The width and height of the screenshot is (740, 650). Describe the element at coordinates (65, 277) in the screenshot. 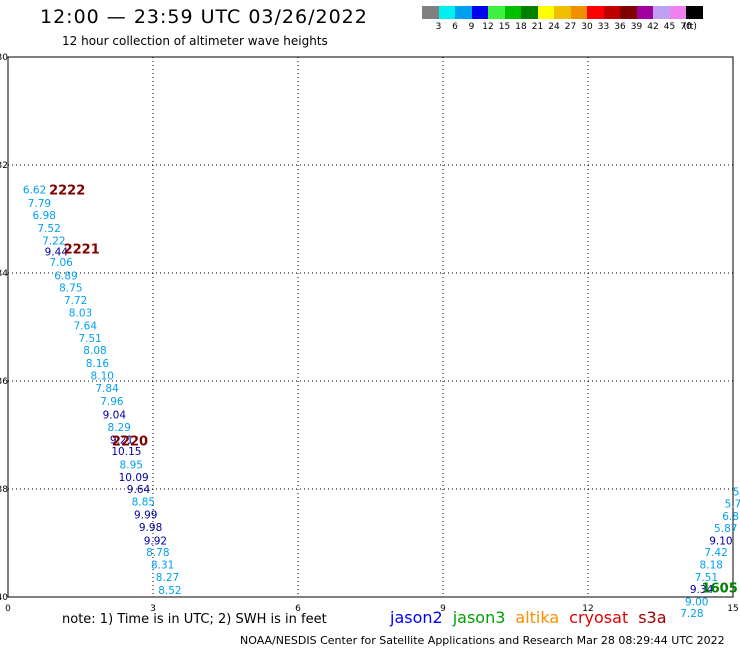

I see `wave-height-value: 6.89` at that location.